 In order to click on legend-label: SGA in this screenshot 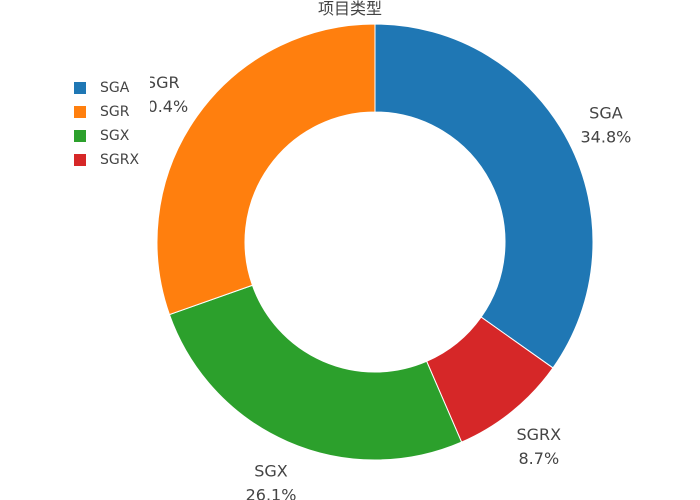, I will do `click(115, 88)`.